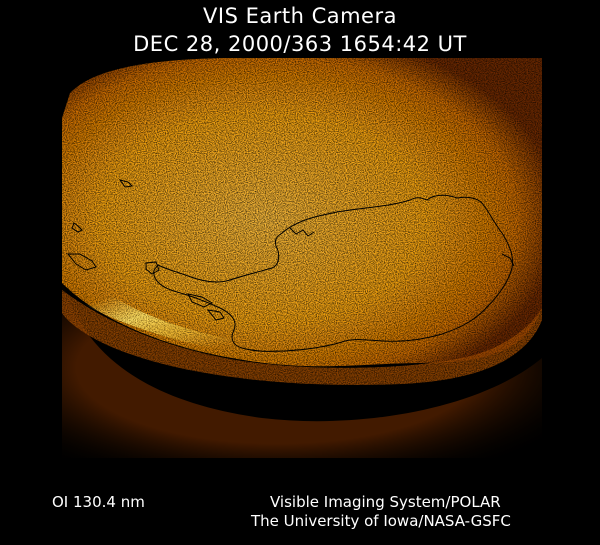 This screenshot has width=600, height=545. What do you see at coordinates (300, 16) in the screenshot?
I see `camera-title: VIS Earth Camera` at bounding box center [300, 16].